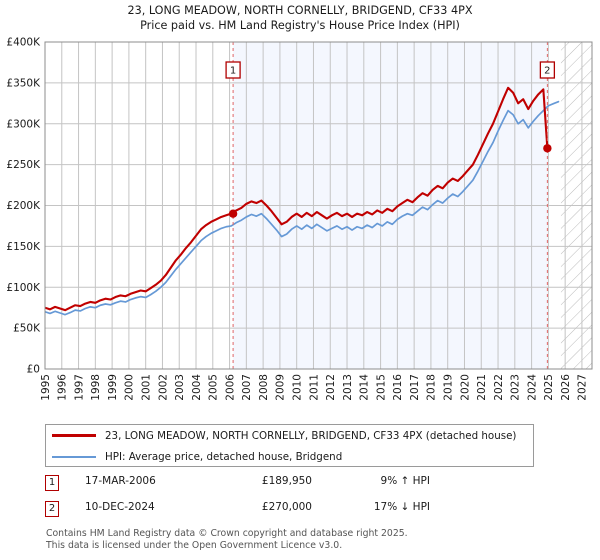  Describe the element at coordinates (286, 481) in the screenshot. I see `transaction-price-1: £189,950` at that location.